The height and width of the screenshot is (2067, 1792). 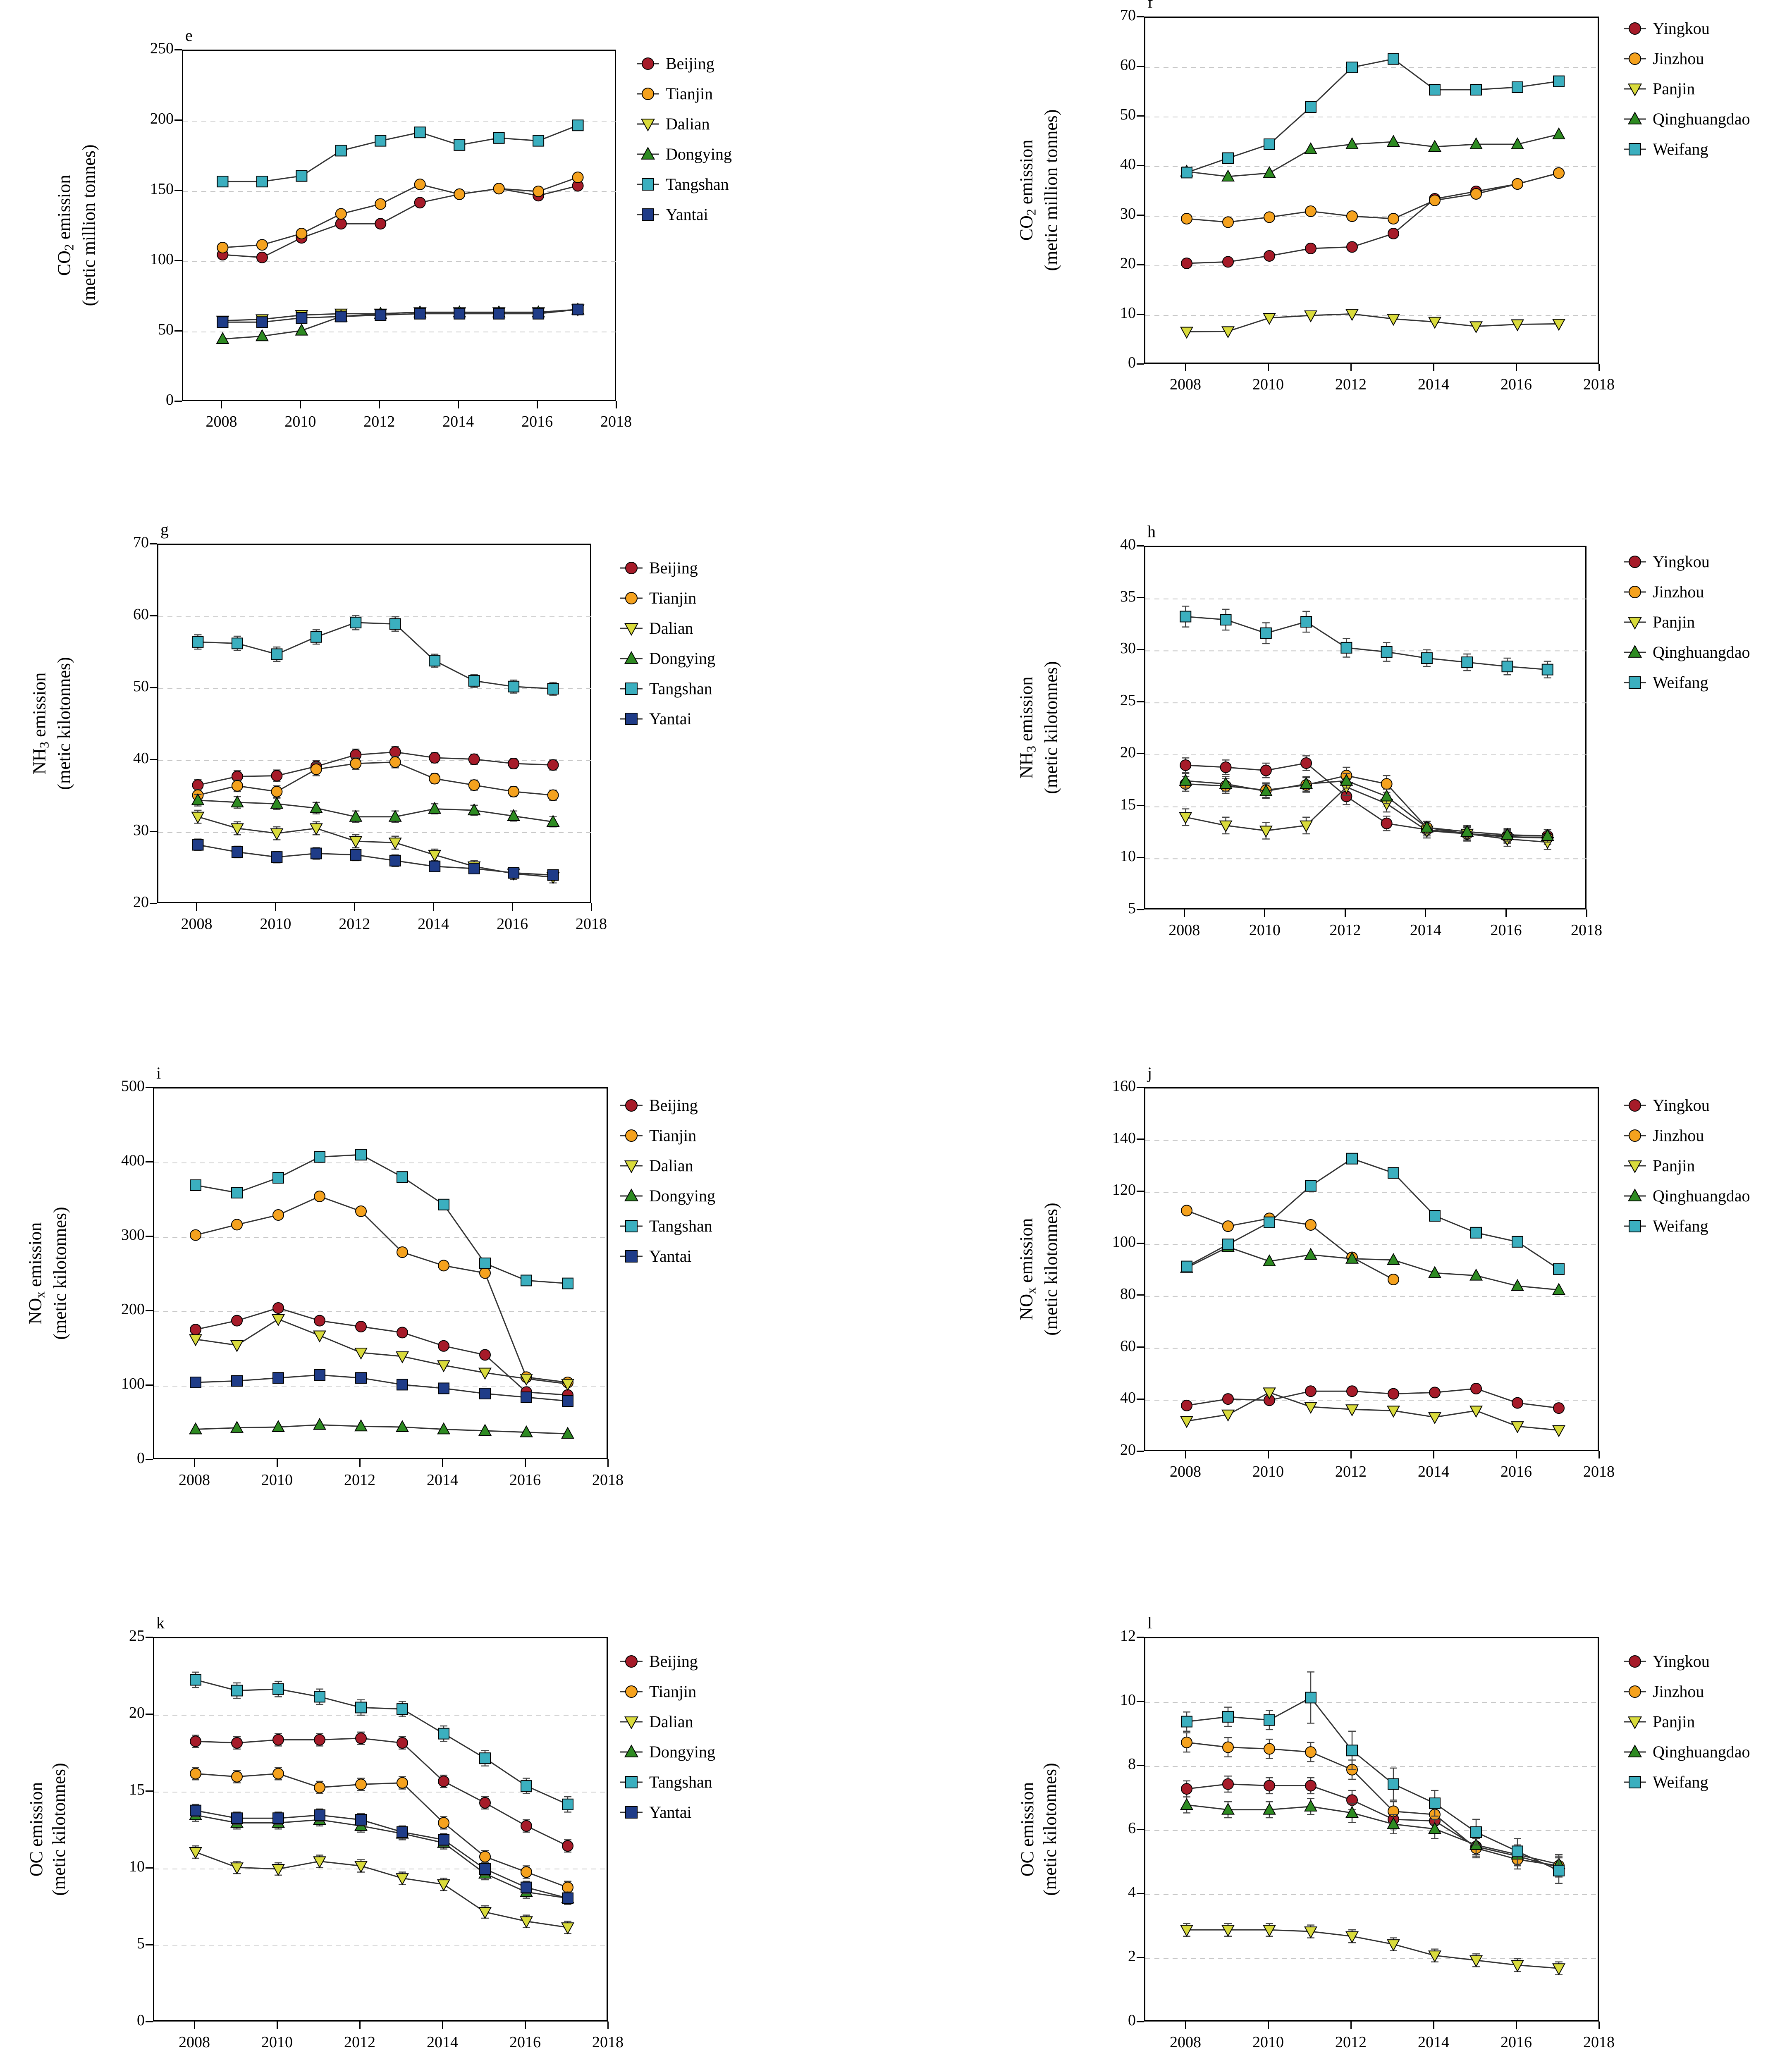 What do you see at coordinates (1372, 1269) in the screenshot?
I see `plot-area-j` at bounding box center [1372, 1269].